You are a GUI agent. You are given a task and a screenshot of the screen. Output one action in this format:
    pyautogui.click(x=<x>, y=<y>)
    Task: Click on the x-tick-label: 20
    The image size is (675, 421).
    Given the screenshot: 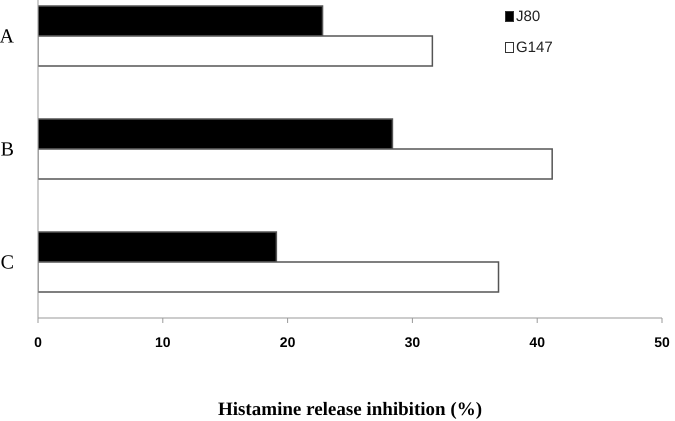 What is the action you would take?
    pyautogui.click(x=288, y=342)
    